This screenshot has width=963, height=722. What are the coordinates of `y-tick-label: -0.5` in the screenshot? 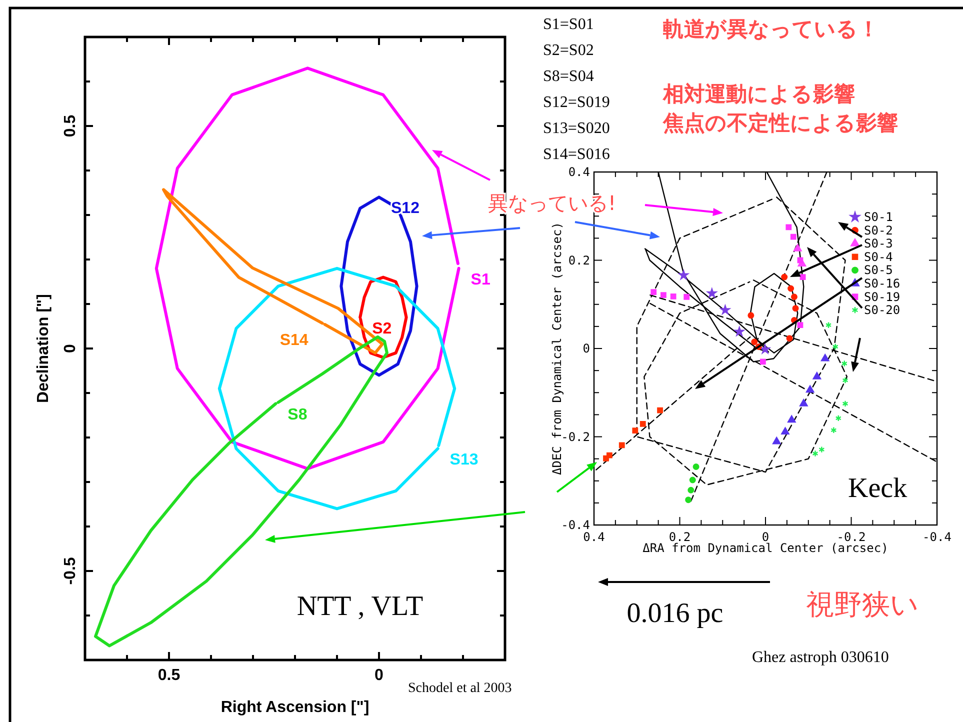 It's located at (70, 571).